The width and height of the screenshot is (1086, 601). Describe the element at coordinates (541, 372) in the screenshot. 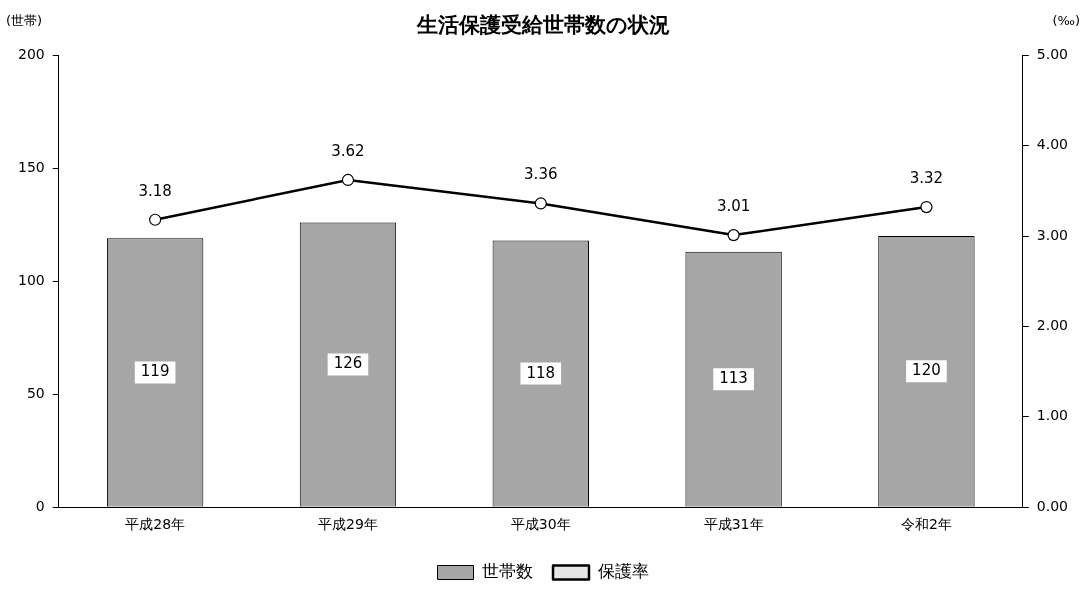

I see `data-label: 118` at that location.